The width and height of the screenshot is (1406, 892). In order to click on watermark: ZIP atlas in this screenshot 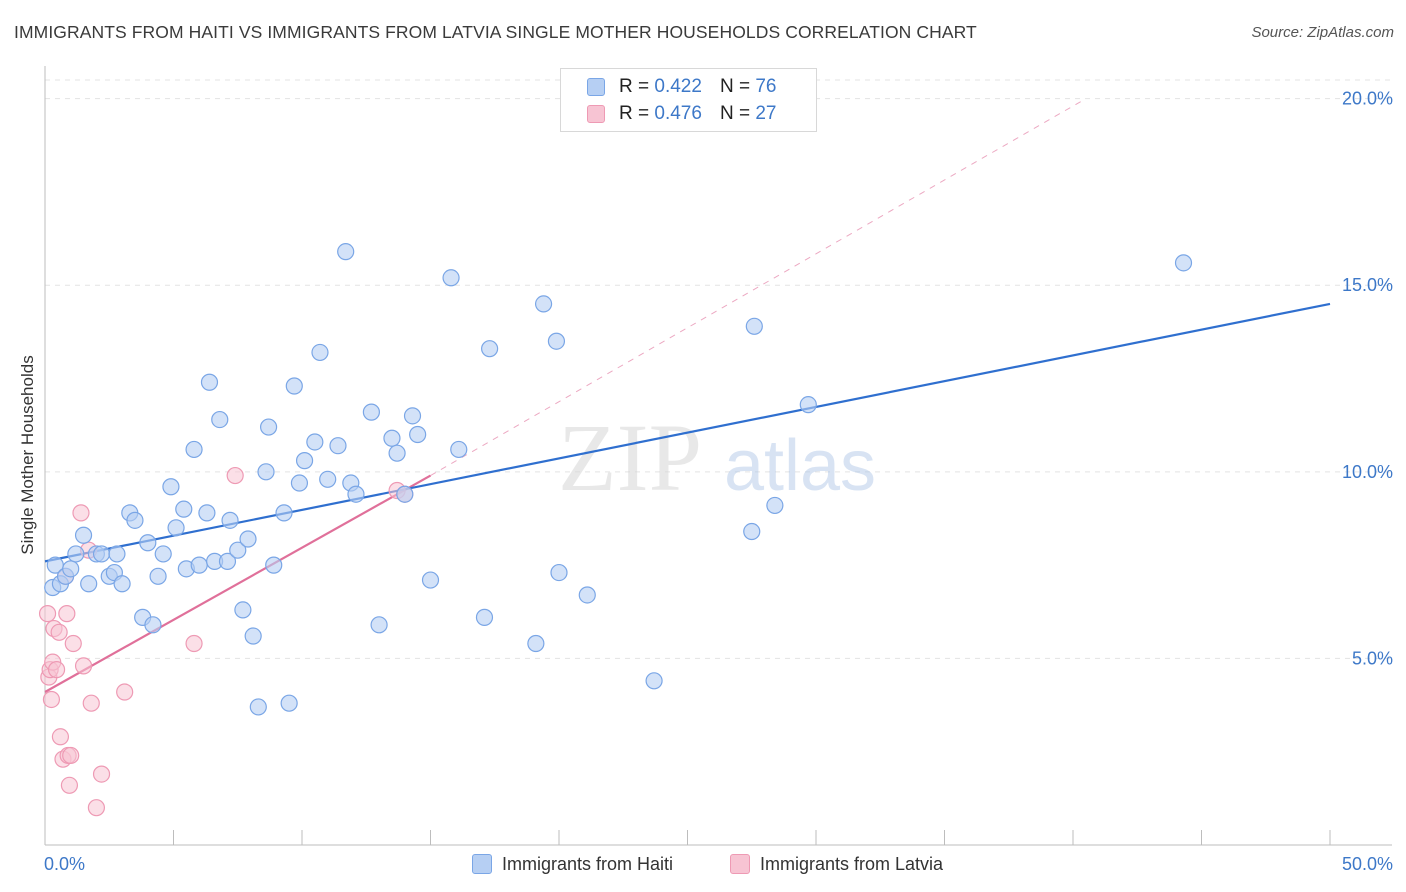, I will do `click(717, 457)`.